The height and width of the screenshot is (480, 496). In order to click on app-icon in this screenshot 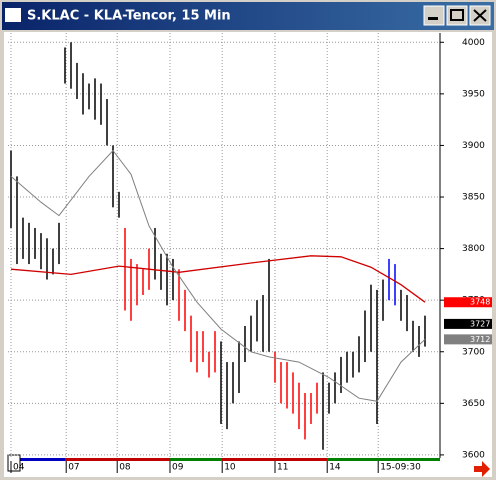, I will do `click(13, 15)`.